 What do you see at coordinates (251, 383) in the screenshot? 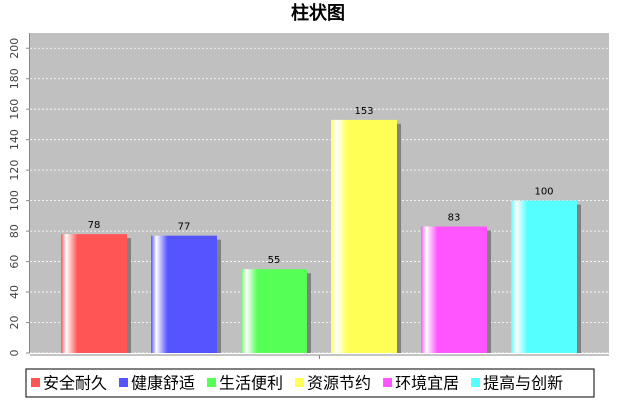
I see `legend-label: 生活便利` at bounding box center [251, 383].